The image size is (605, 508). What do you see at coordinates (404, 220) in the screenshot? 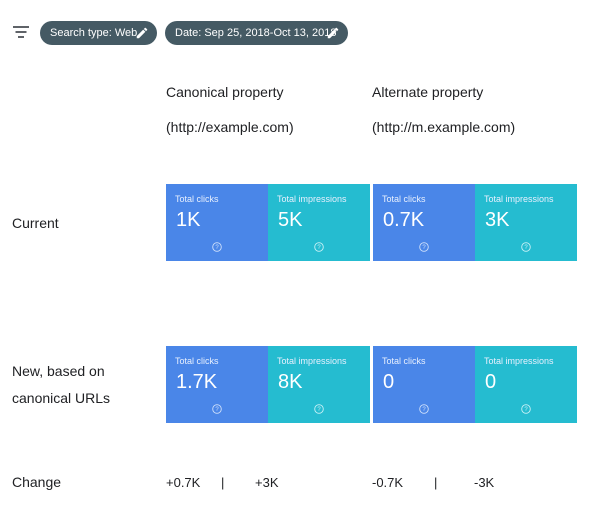
I see `metric-value: 0.7K` at bounding box center [404, 220].